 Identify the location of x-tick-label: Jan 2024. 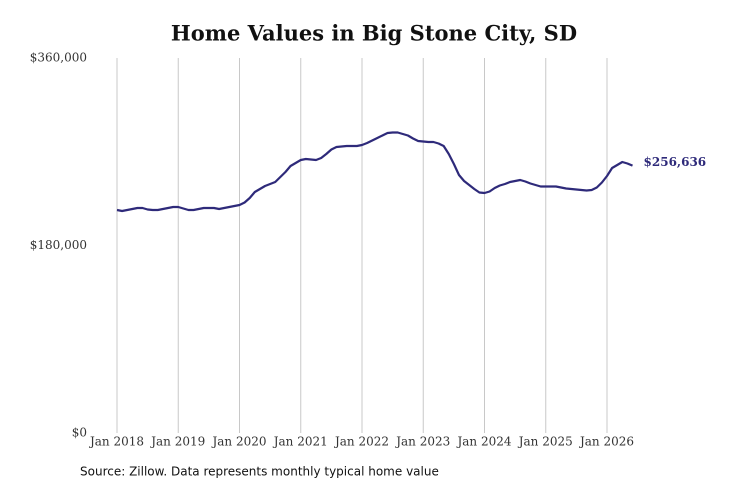
(483, 442).